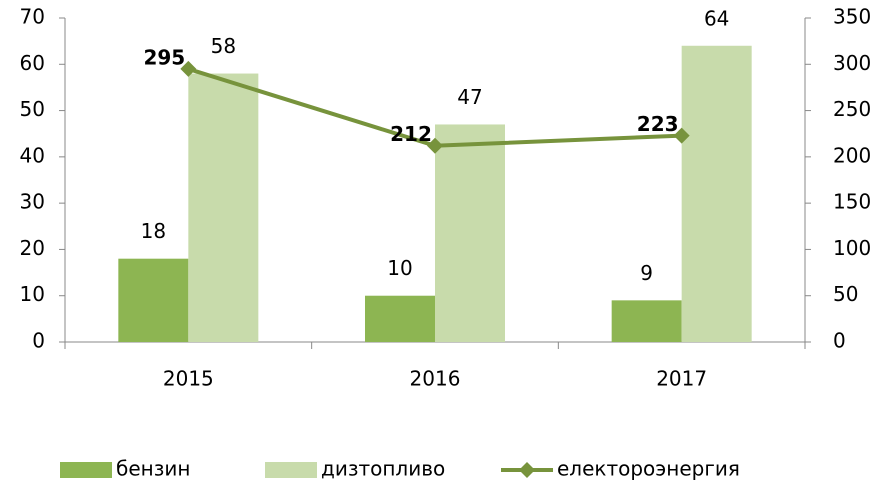 The image size is (882, 491). What do you see at coordinates (32, 109) in the screenshot?
I see `y-tick-label: 50` at bounding box center [32, 109].